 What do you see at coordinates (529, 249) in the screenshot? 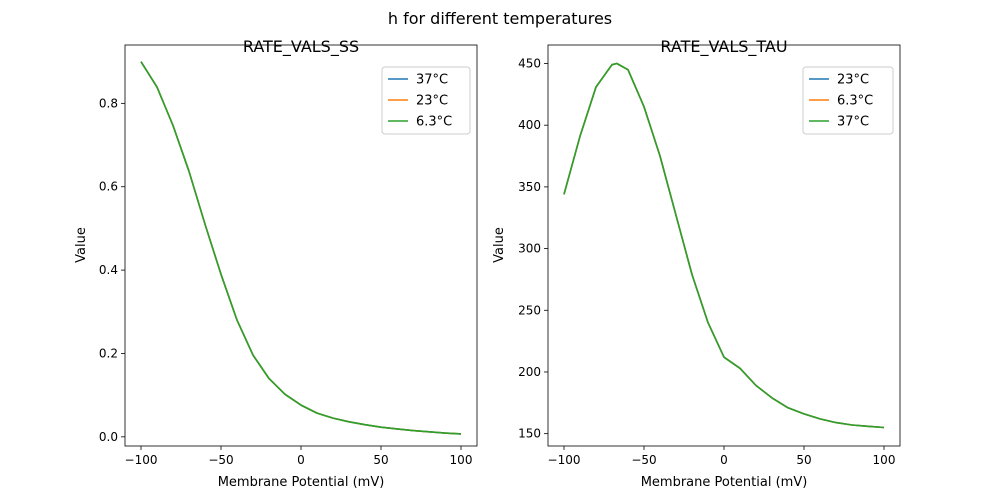
I see `y-tick-label: 300` at bounding box center [529, 249].